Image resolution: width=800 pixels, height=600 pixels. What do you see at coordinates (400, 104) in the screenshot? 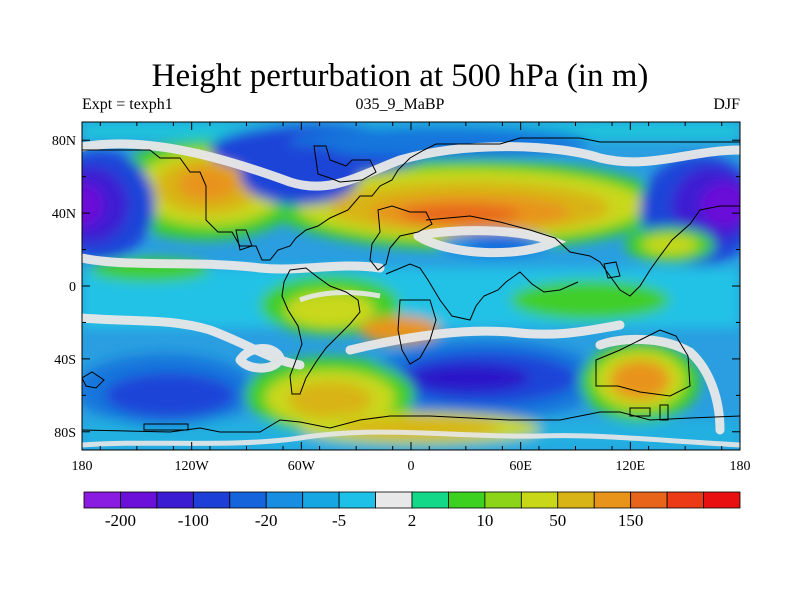
I see `period-label: 035_9_MaBP` at bounding box center [400, 104].